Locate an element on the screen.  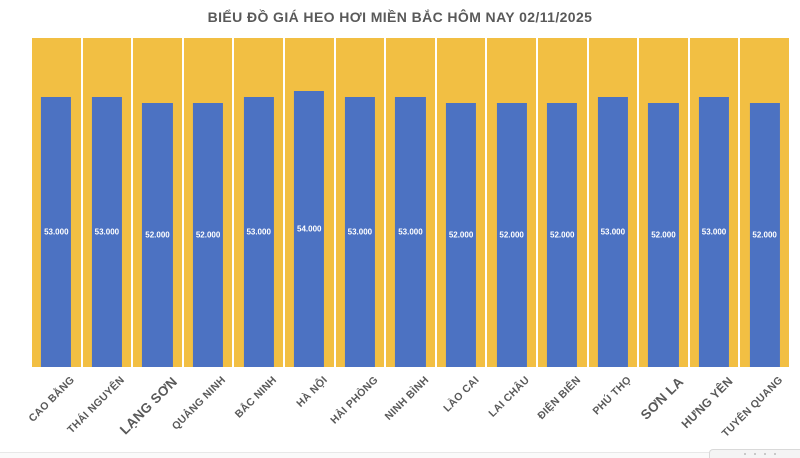
scrollbar-dots-texture is located at coordinates (762, 454).